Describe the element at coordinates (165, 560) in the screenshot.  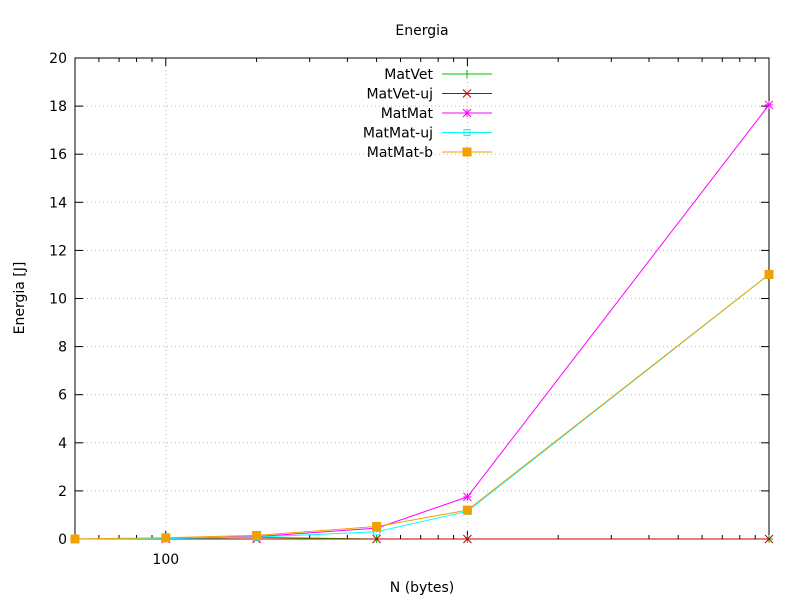
I see `x-tick-label: 100` at that location.